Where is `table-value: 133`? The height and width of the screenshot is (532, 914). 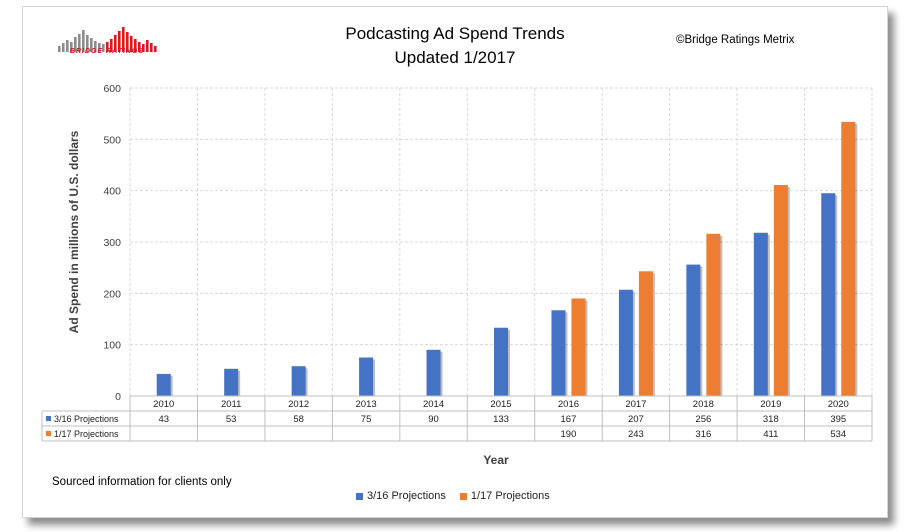 table-value: 133 is located at coordinates (501, 419).